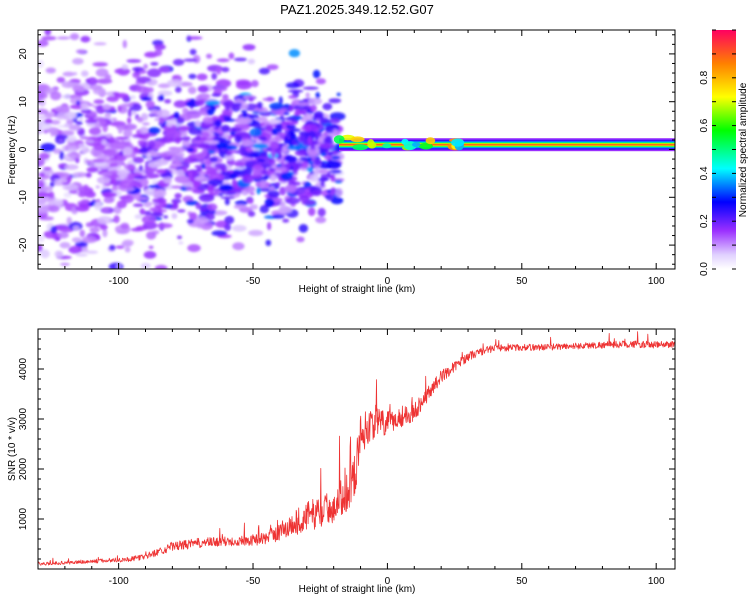 Image resolution: width=750 pixels, height=600 pixels. Describe the element at coordinates (504, 143) in the screenshot. I see `spectrogram-signal-band` at that location.